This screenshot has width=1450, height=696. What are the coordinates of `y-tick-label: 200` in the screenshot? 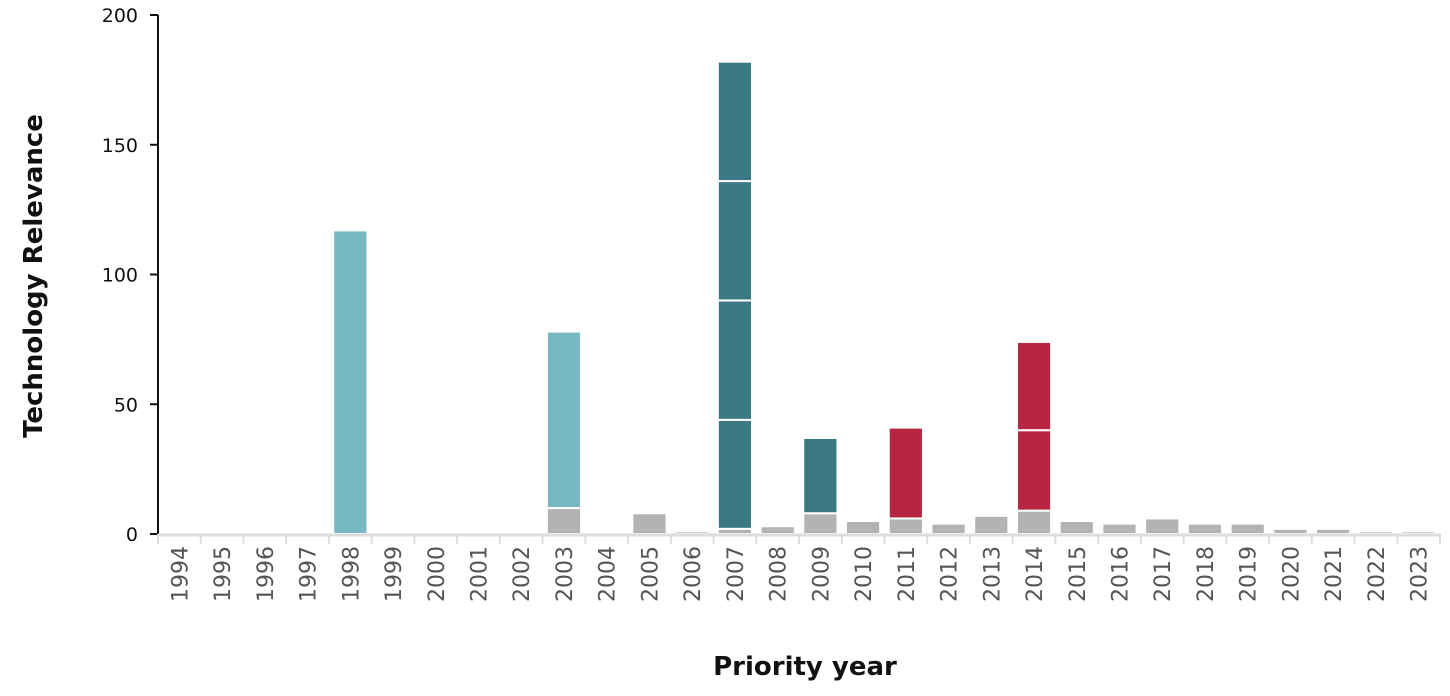 It's located at (120, 16).